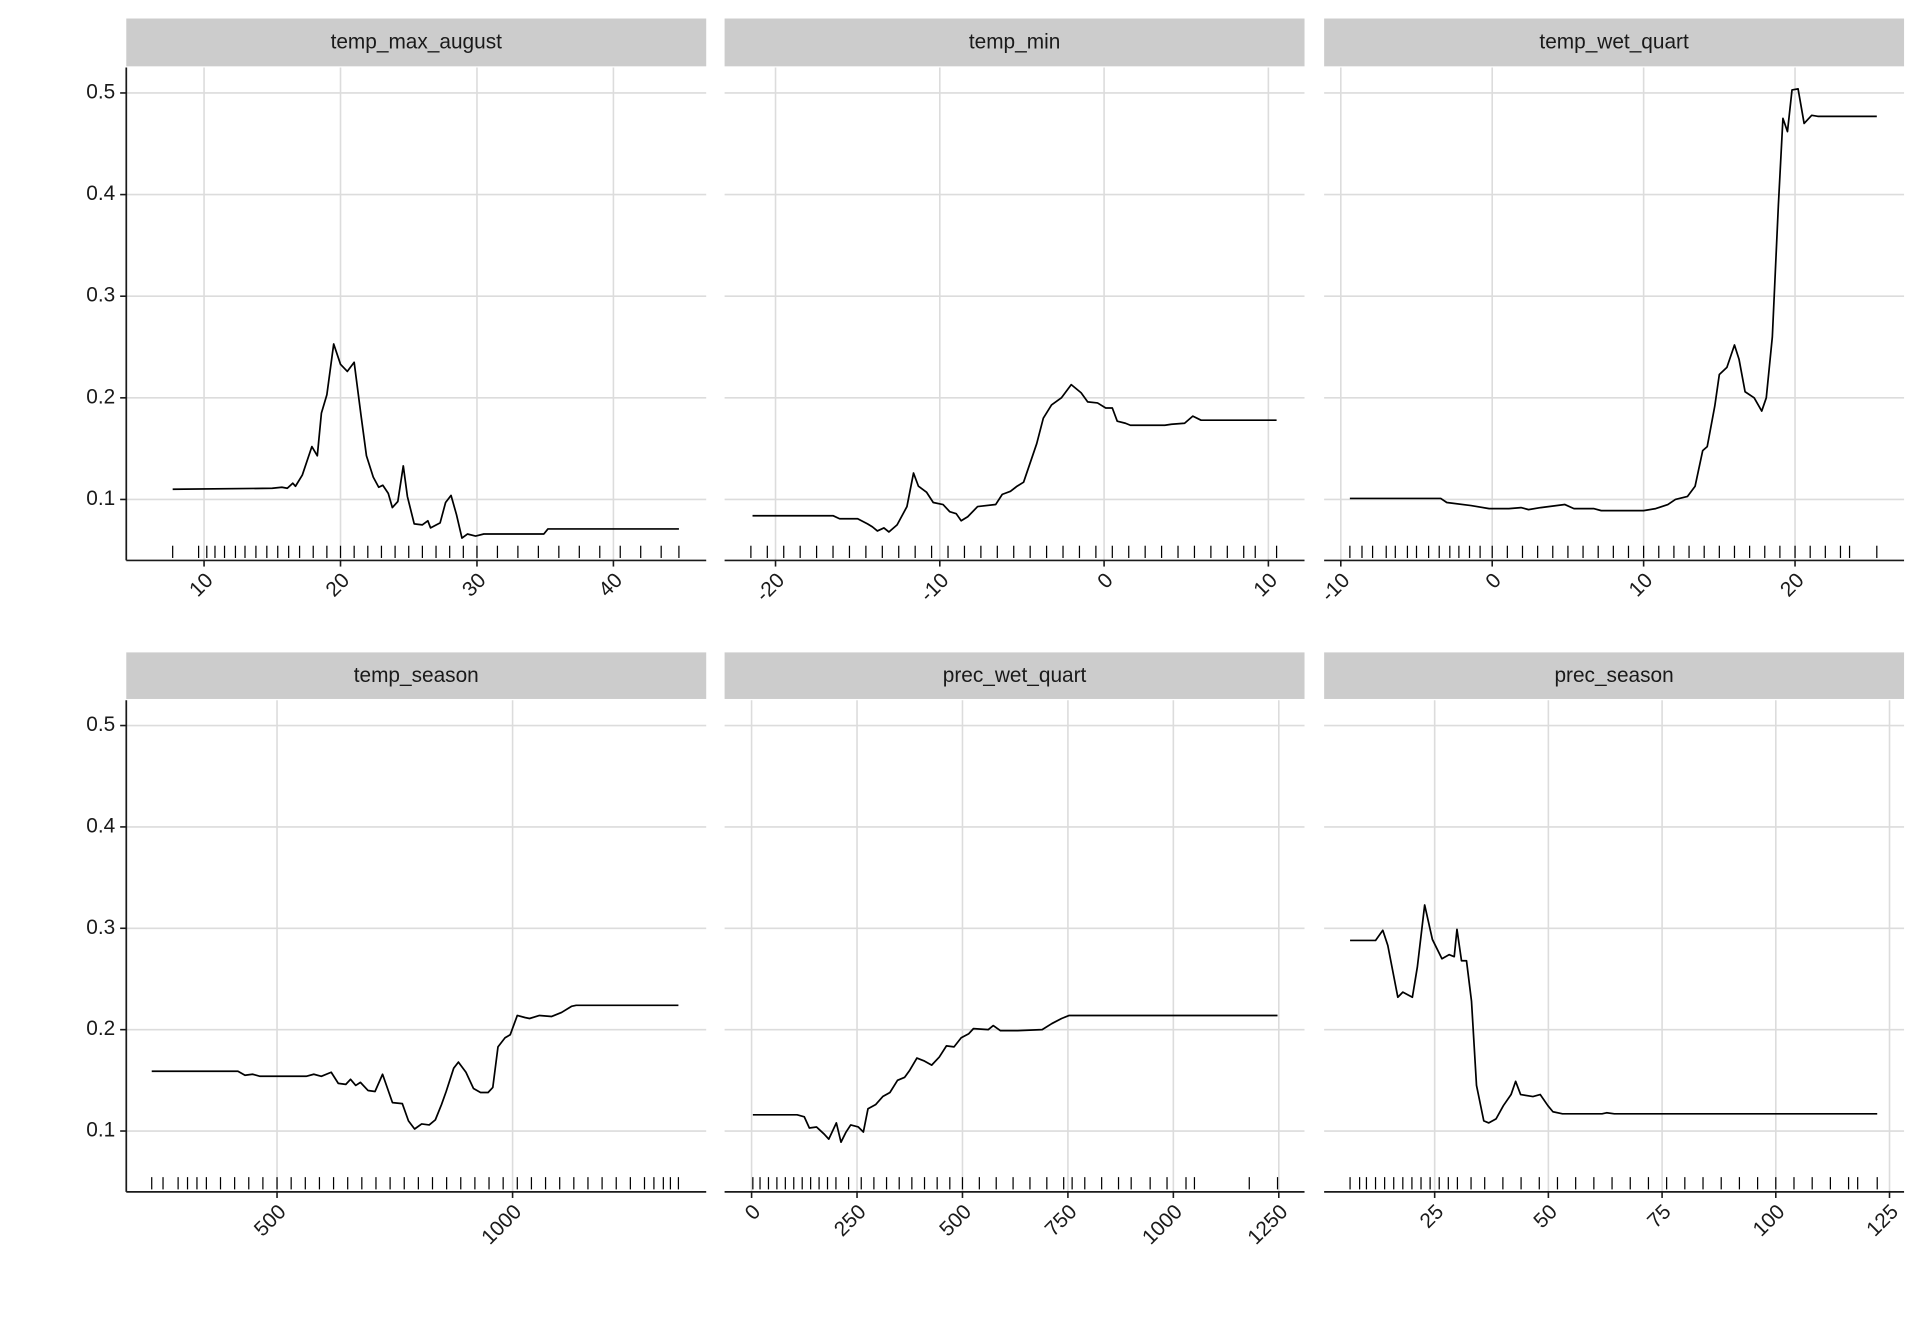 The width and height of the screenshot is (1920, 1344). I want to click on x-tick-label: 250, so click(850, 1220).